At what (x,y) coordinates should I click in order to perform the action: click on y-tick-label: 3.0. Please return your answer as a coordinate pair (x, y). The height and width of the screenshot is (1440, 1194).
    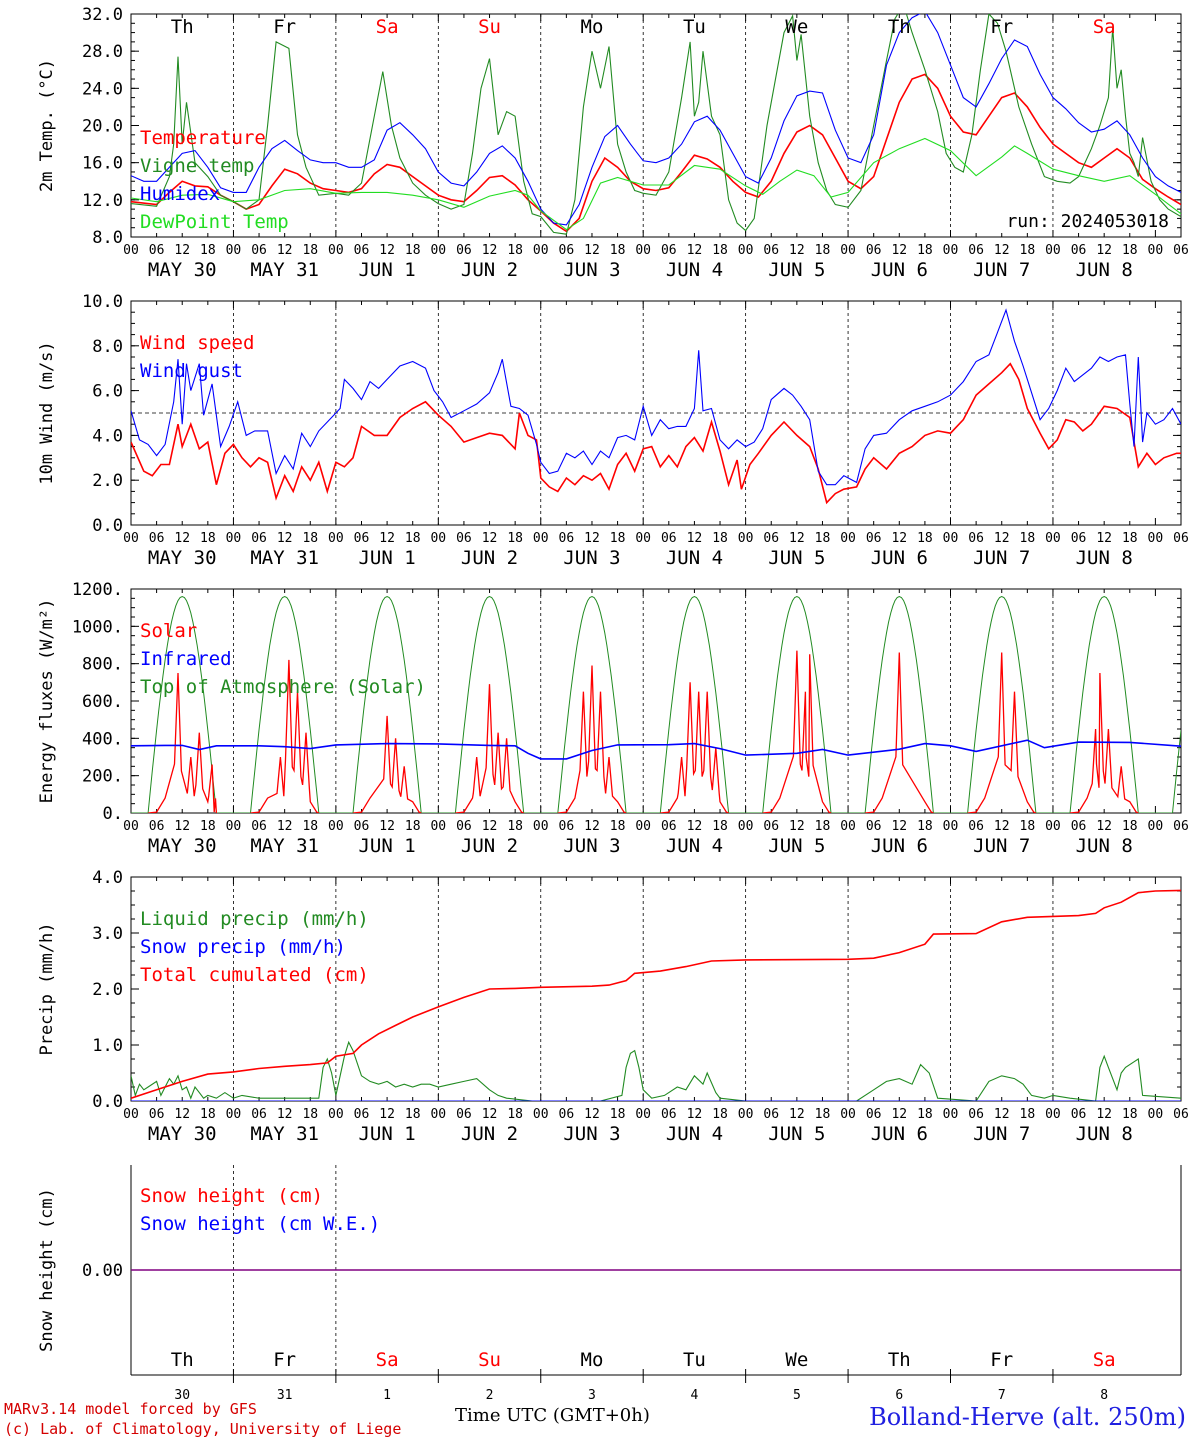
    Looking at the image, I should click on (107, 934).